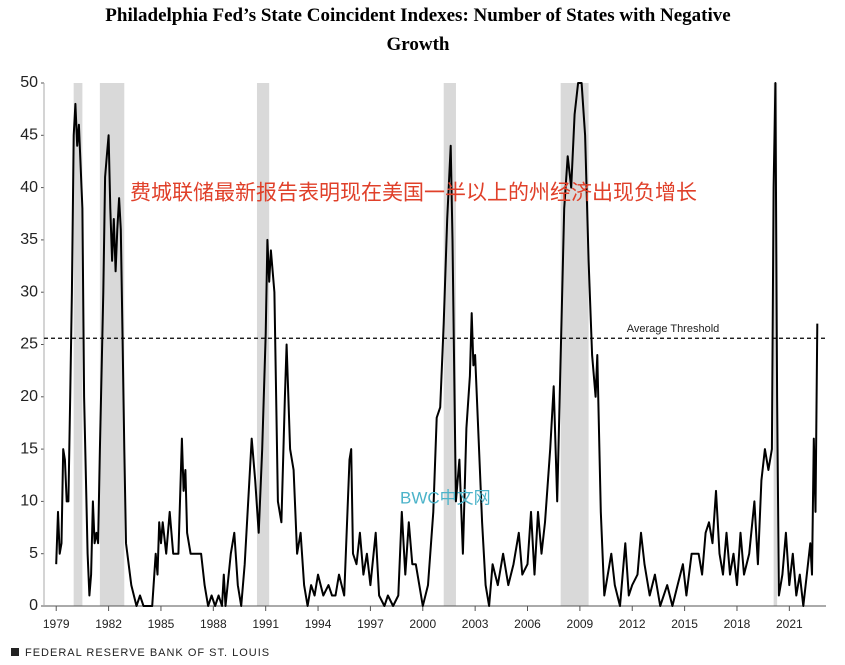 This screenshot has height=665, width=845. Describe the element at coordinates (475, 624) in the screenshot. I see `x-tick-label: 2003` at that location.